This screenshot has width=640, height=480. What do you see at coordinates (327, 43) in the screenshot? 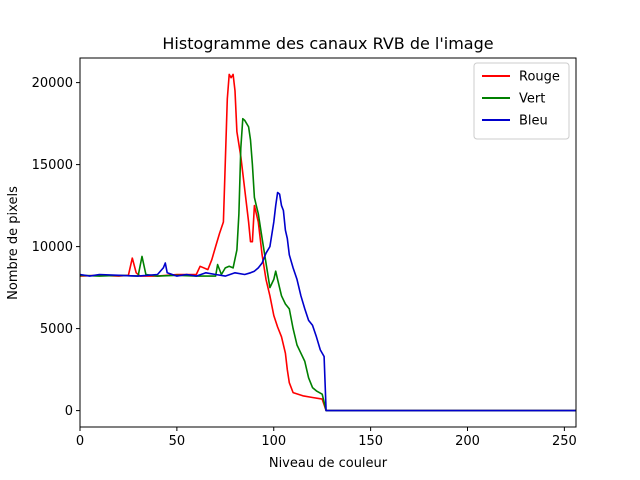
I see `chart-title: Histogramme des canaux RVB de l'image` at bounding box center [327, 43].